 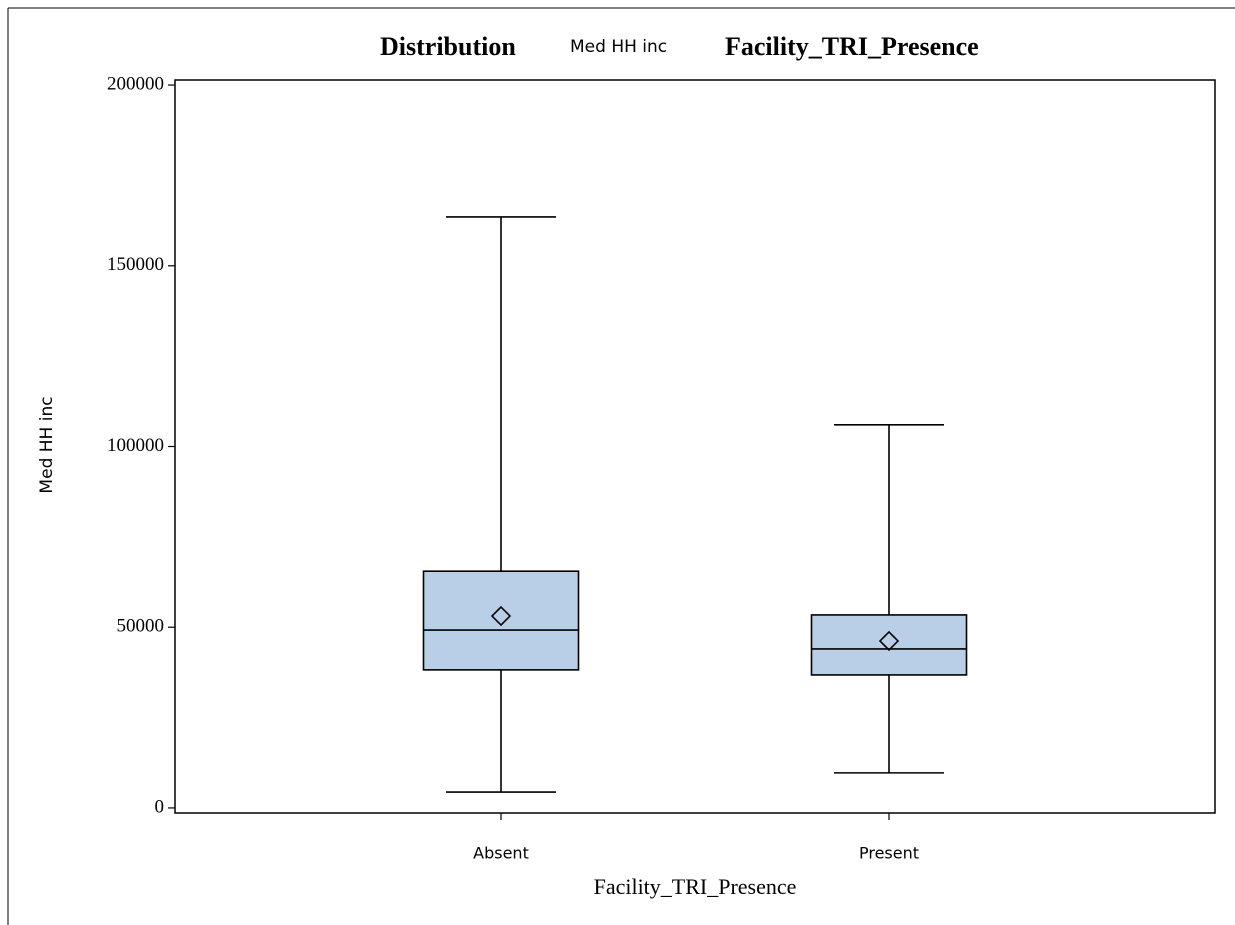 I want to click on x-tick-label: Present, so click(x=889, y=853).